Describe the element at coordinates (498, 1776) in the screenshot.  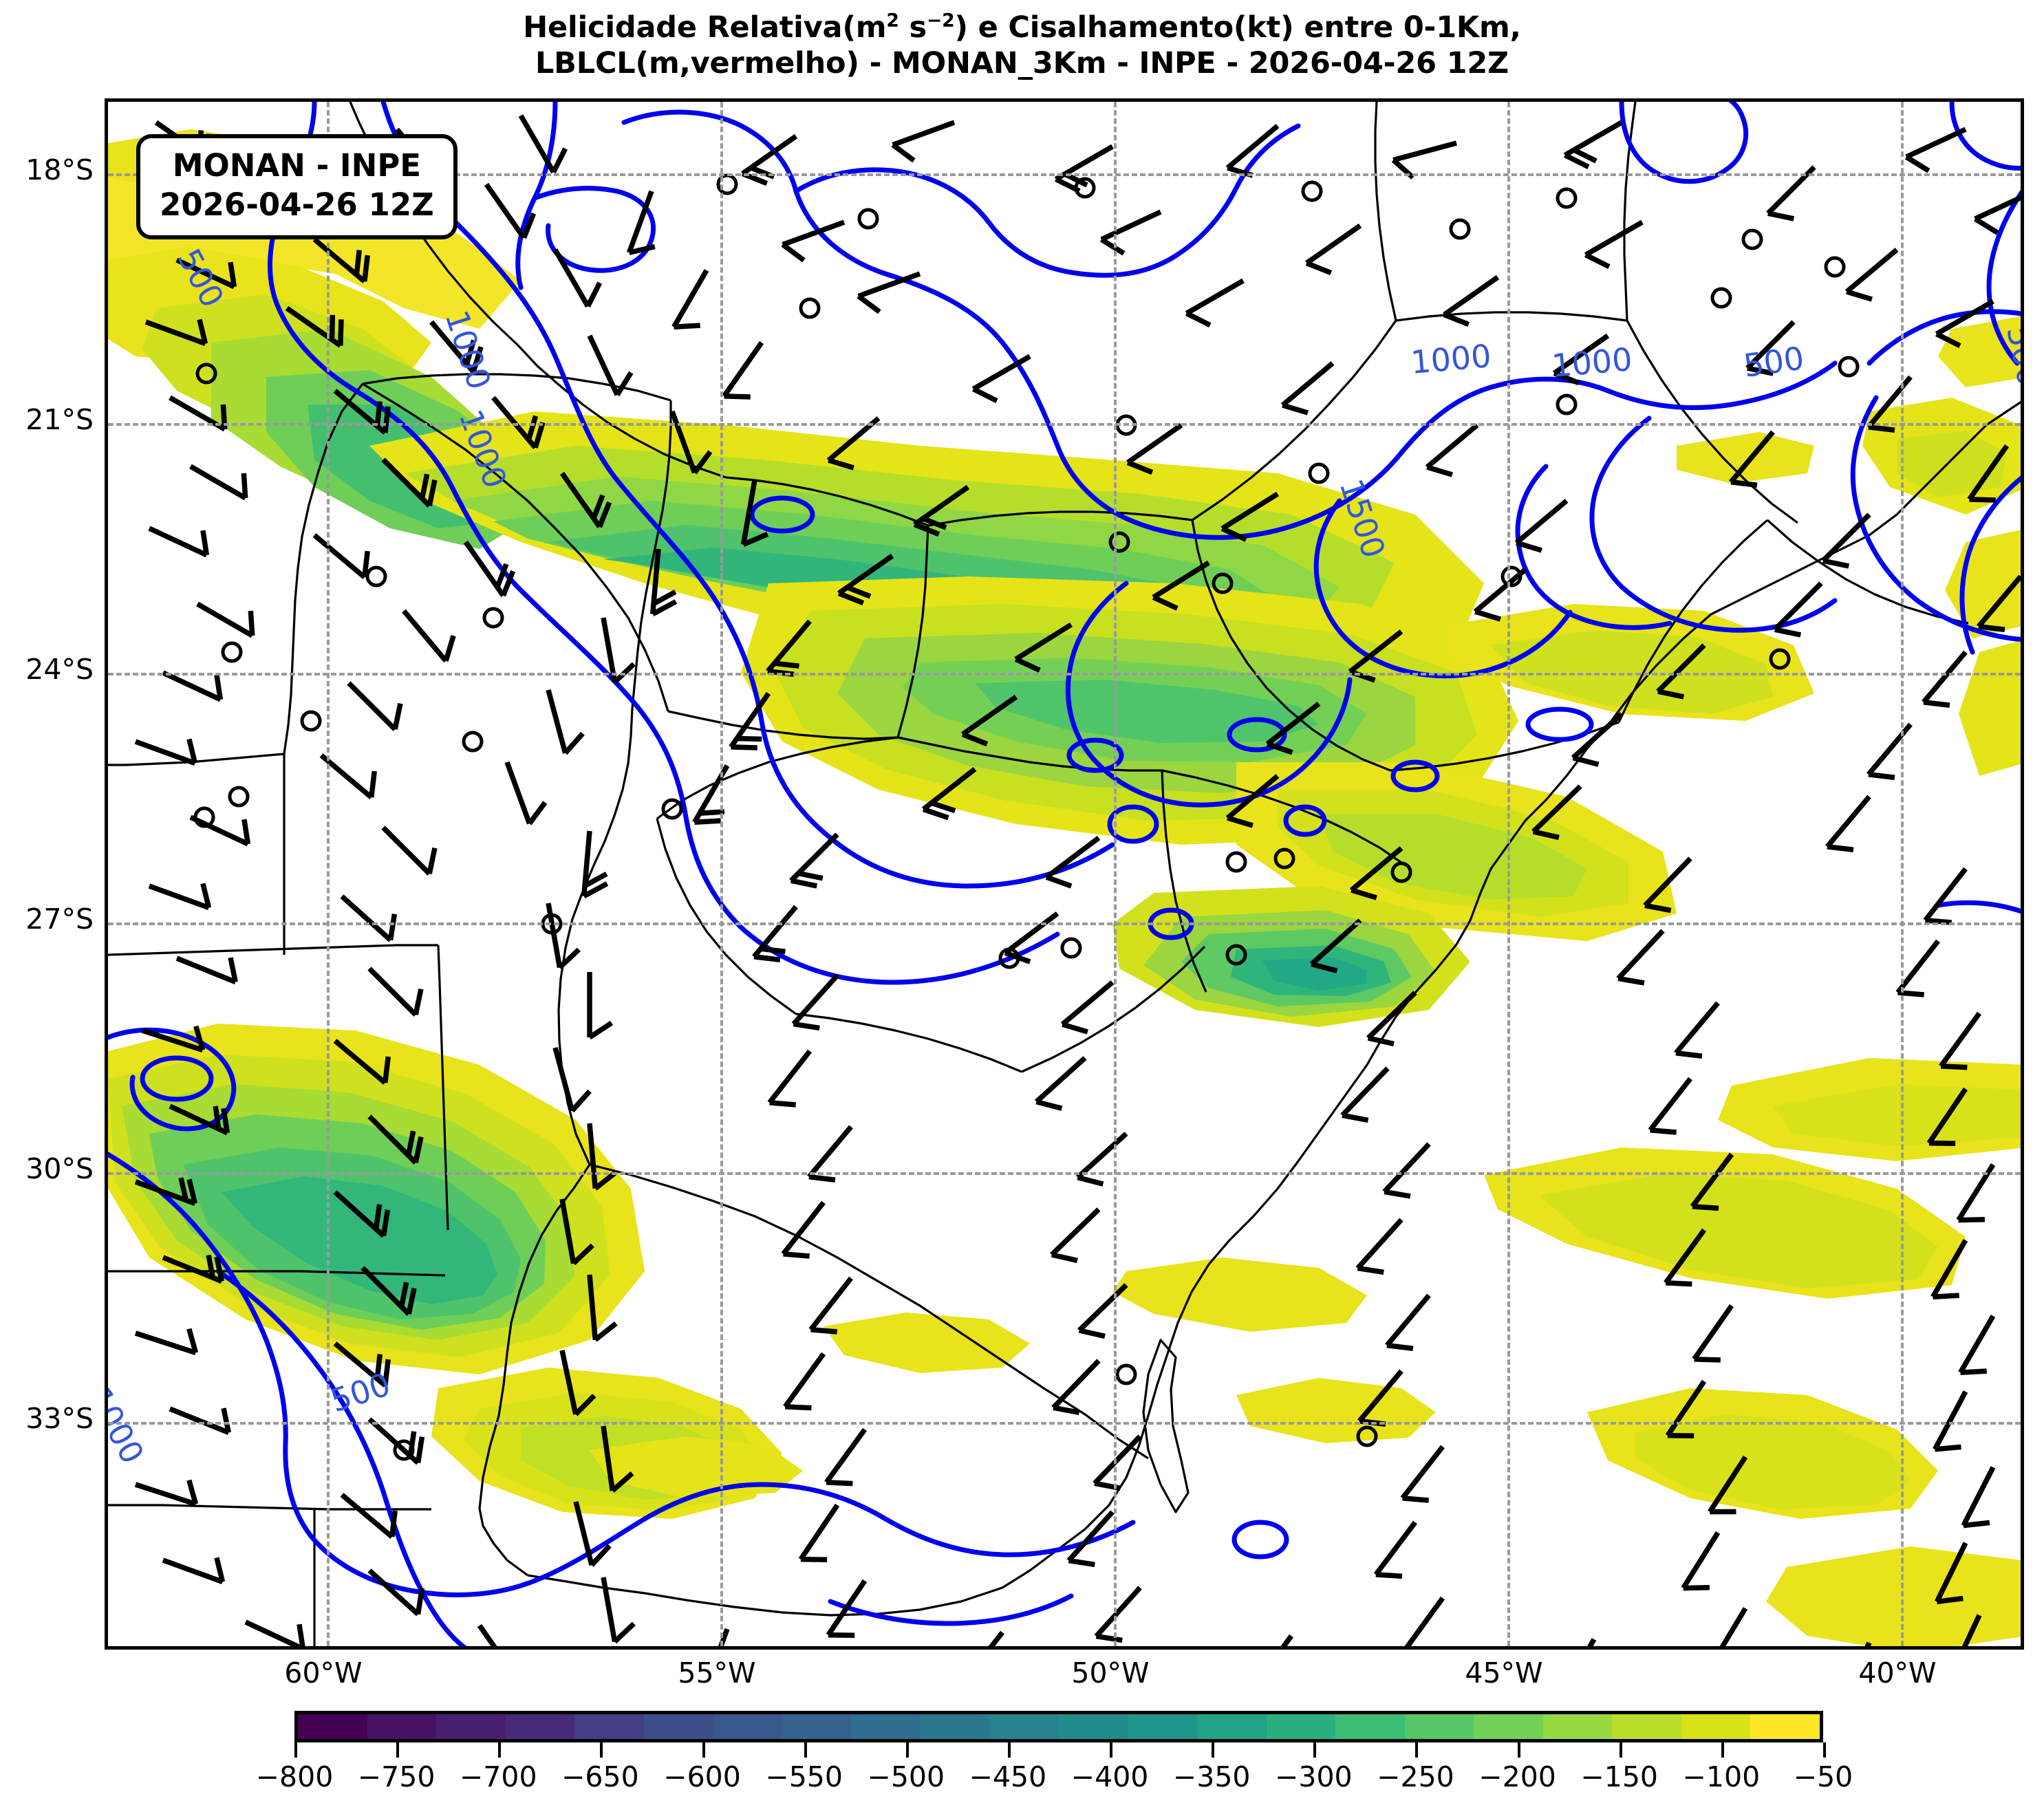
I see `colorbar-tick-label-2: −700` at that location.